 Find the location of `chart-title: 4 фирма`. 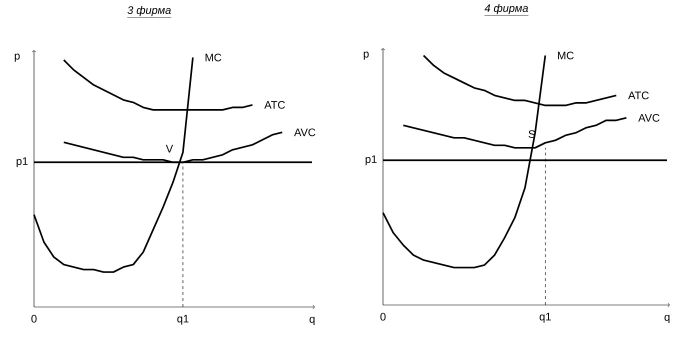

chart-title: 4 фирма is located at coordinates (506, 9).